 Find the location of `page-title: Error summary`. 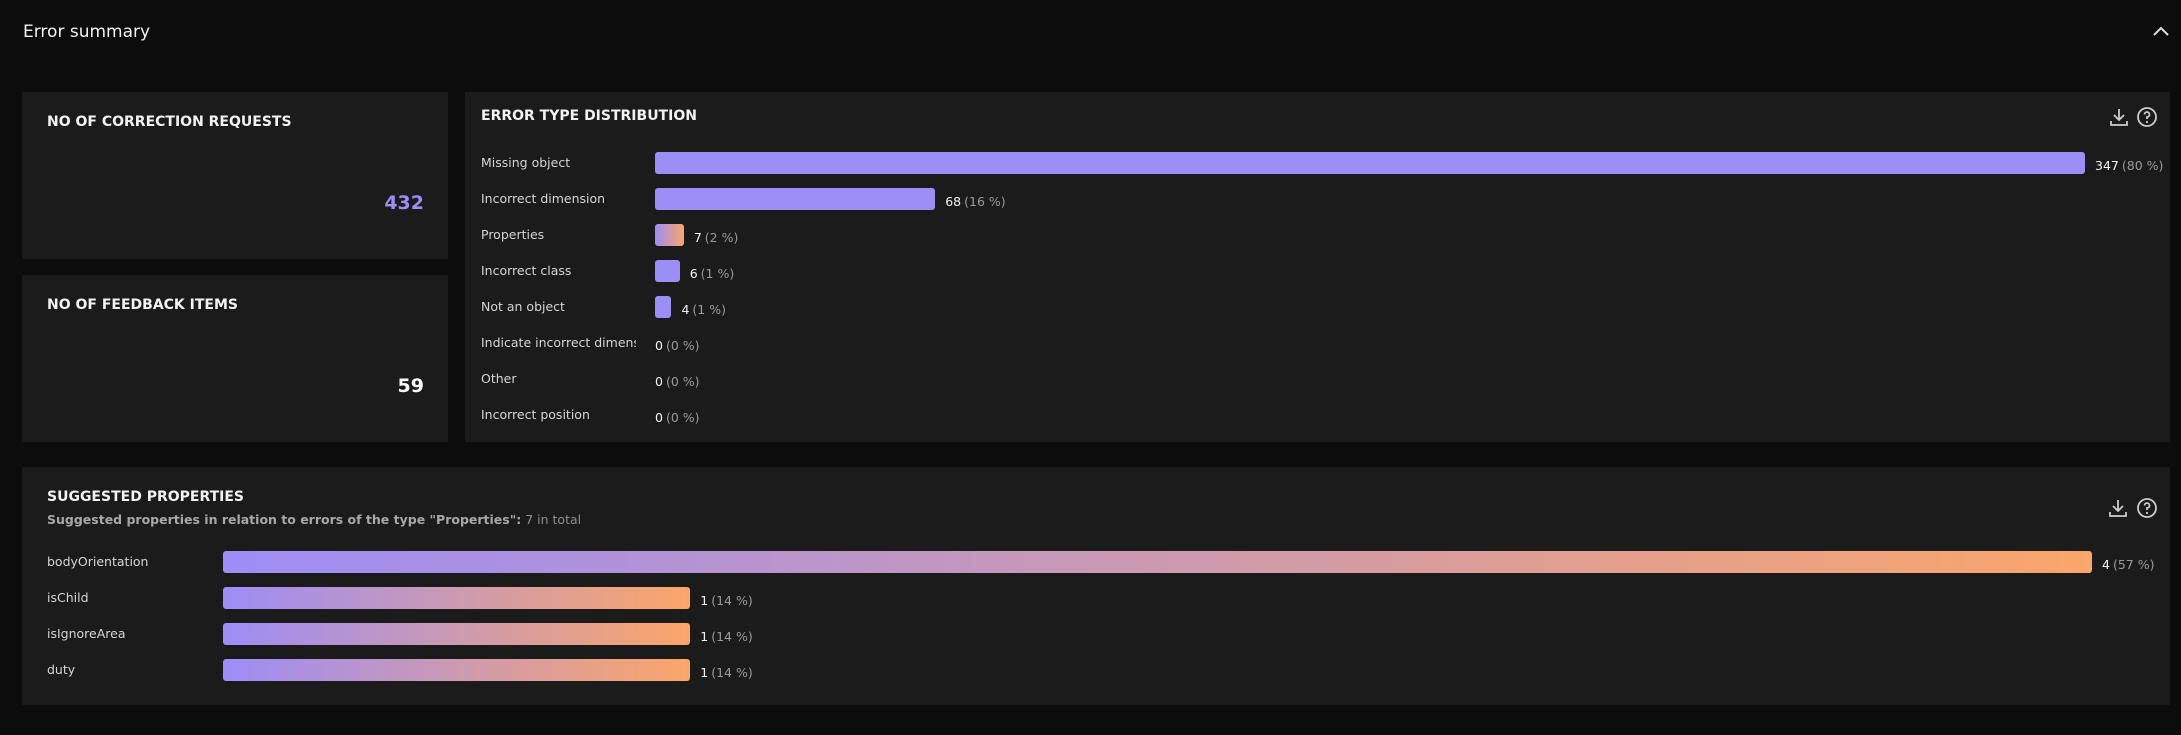

page-title: Error summary is located at coordinates (87, 32).